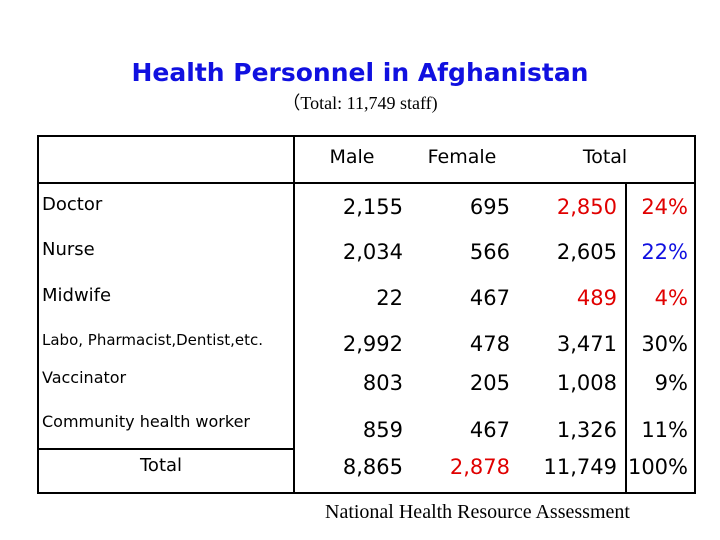  Describe the element at coordinates (72, 204) in the screenshot. I see `row-label: Doctor` at that location.